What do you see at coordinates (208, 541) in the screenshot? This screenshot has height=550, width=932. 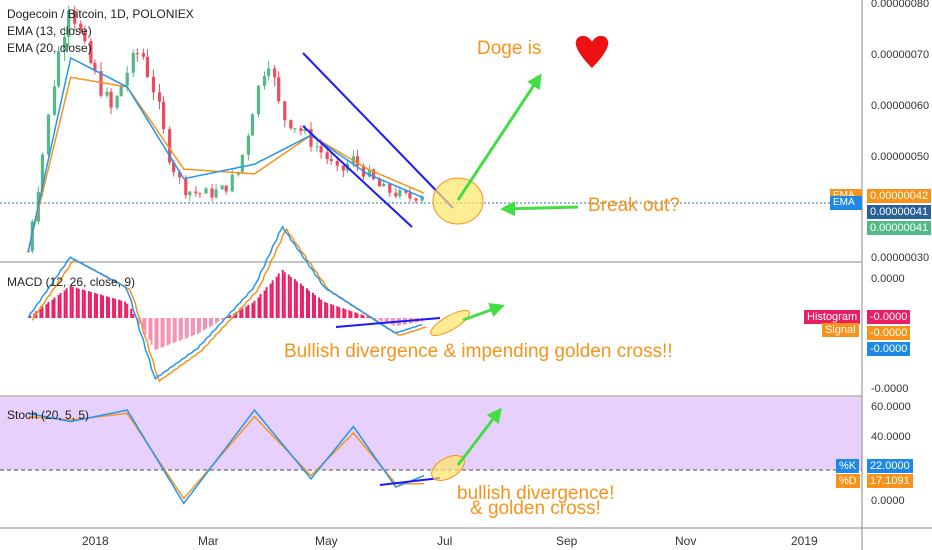 I see `time-axis-label: Mar` at bounding box center [208, 541].